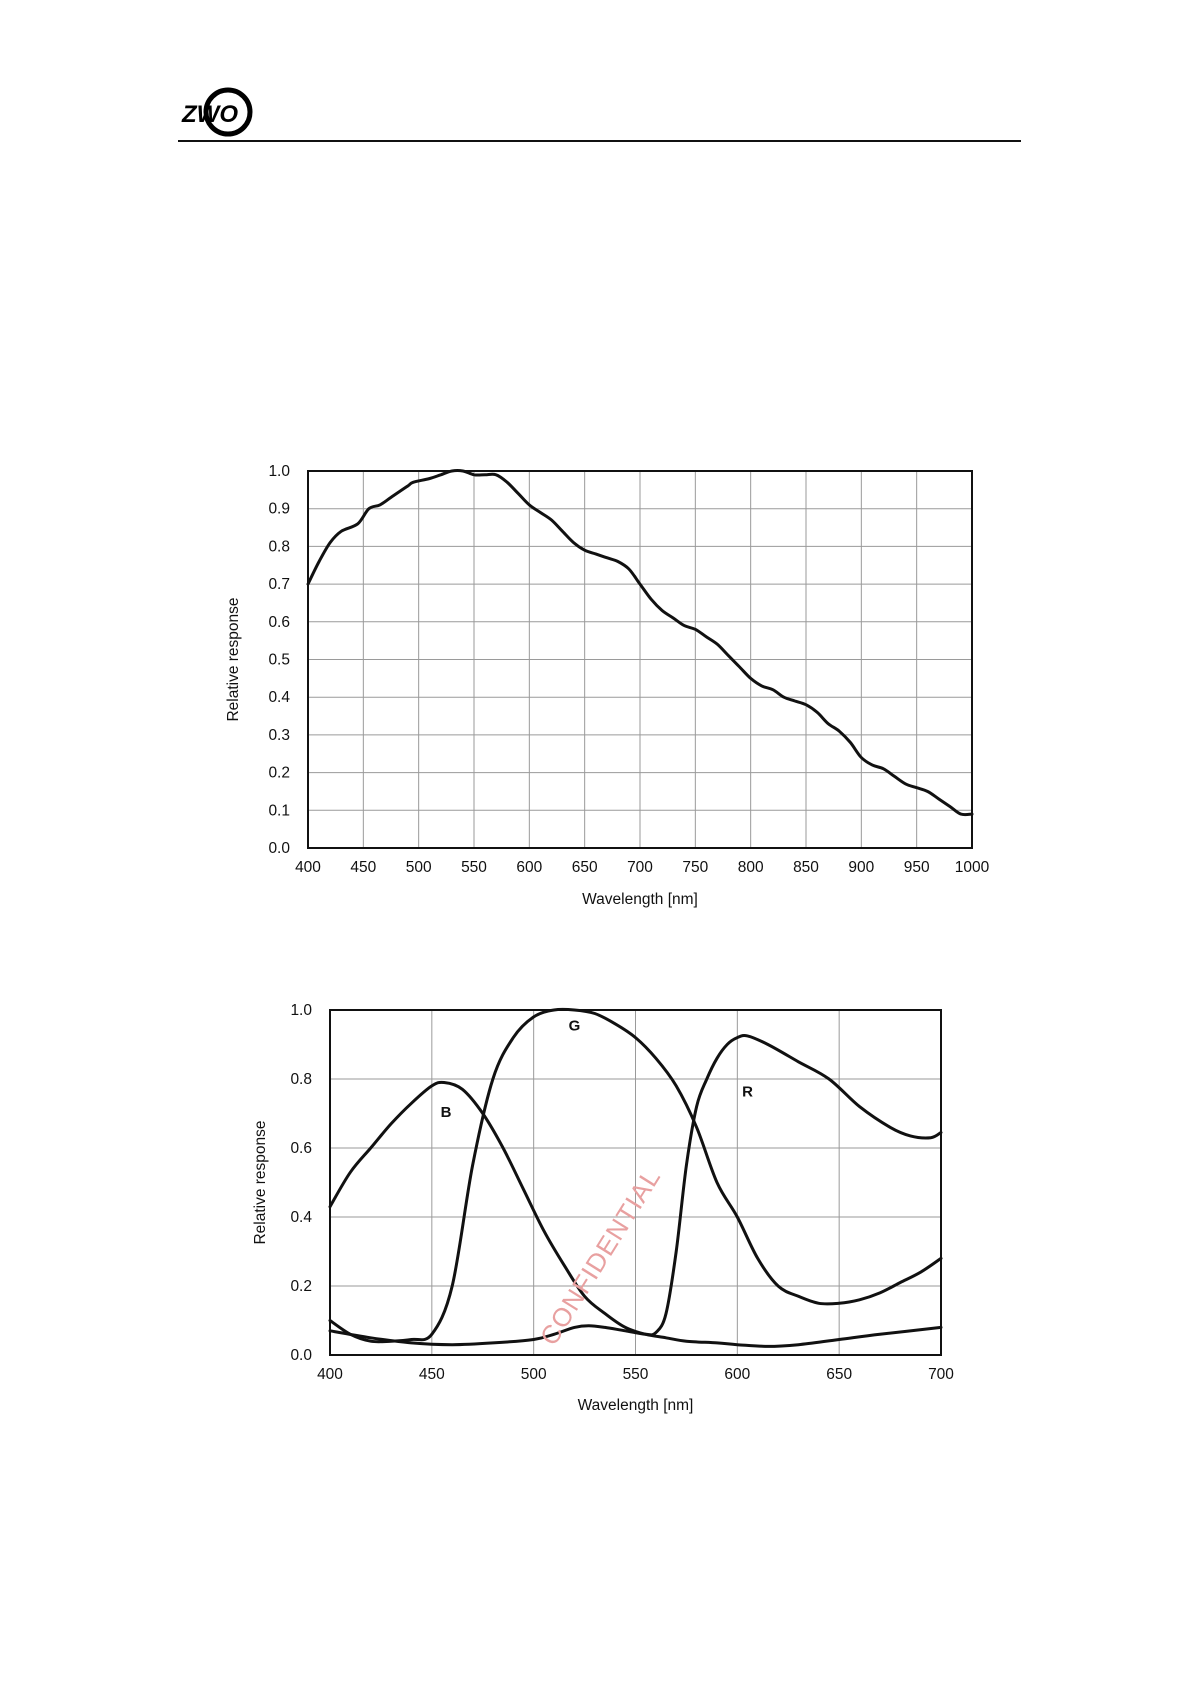 The width and height of the screenshot is (1192, 1685). What do you see at coordinates (575, 1026) in the screenshot?
I see `c2-series-label-g: G` at bounding box center [575, 1026].